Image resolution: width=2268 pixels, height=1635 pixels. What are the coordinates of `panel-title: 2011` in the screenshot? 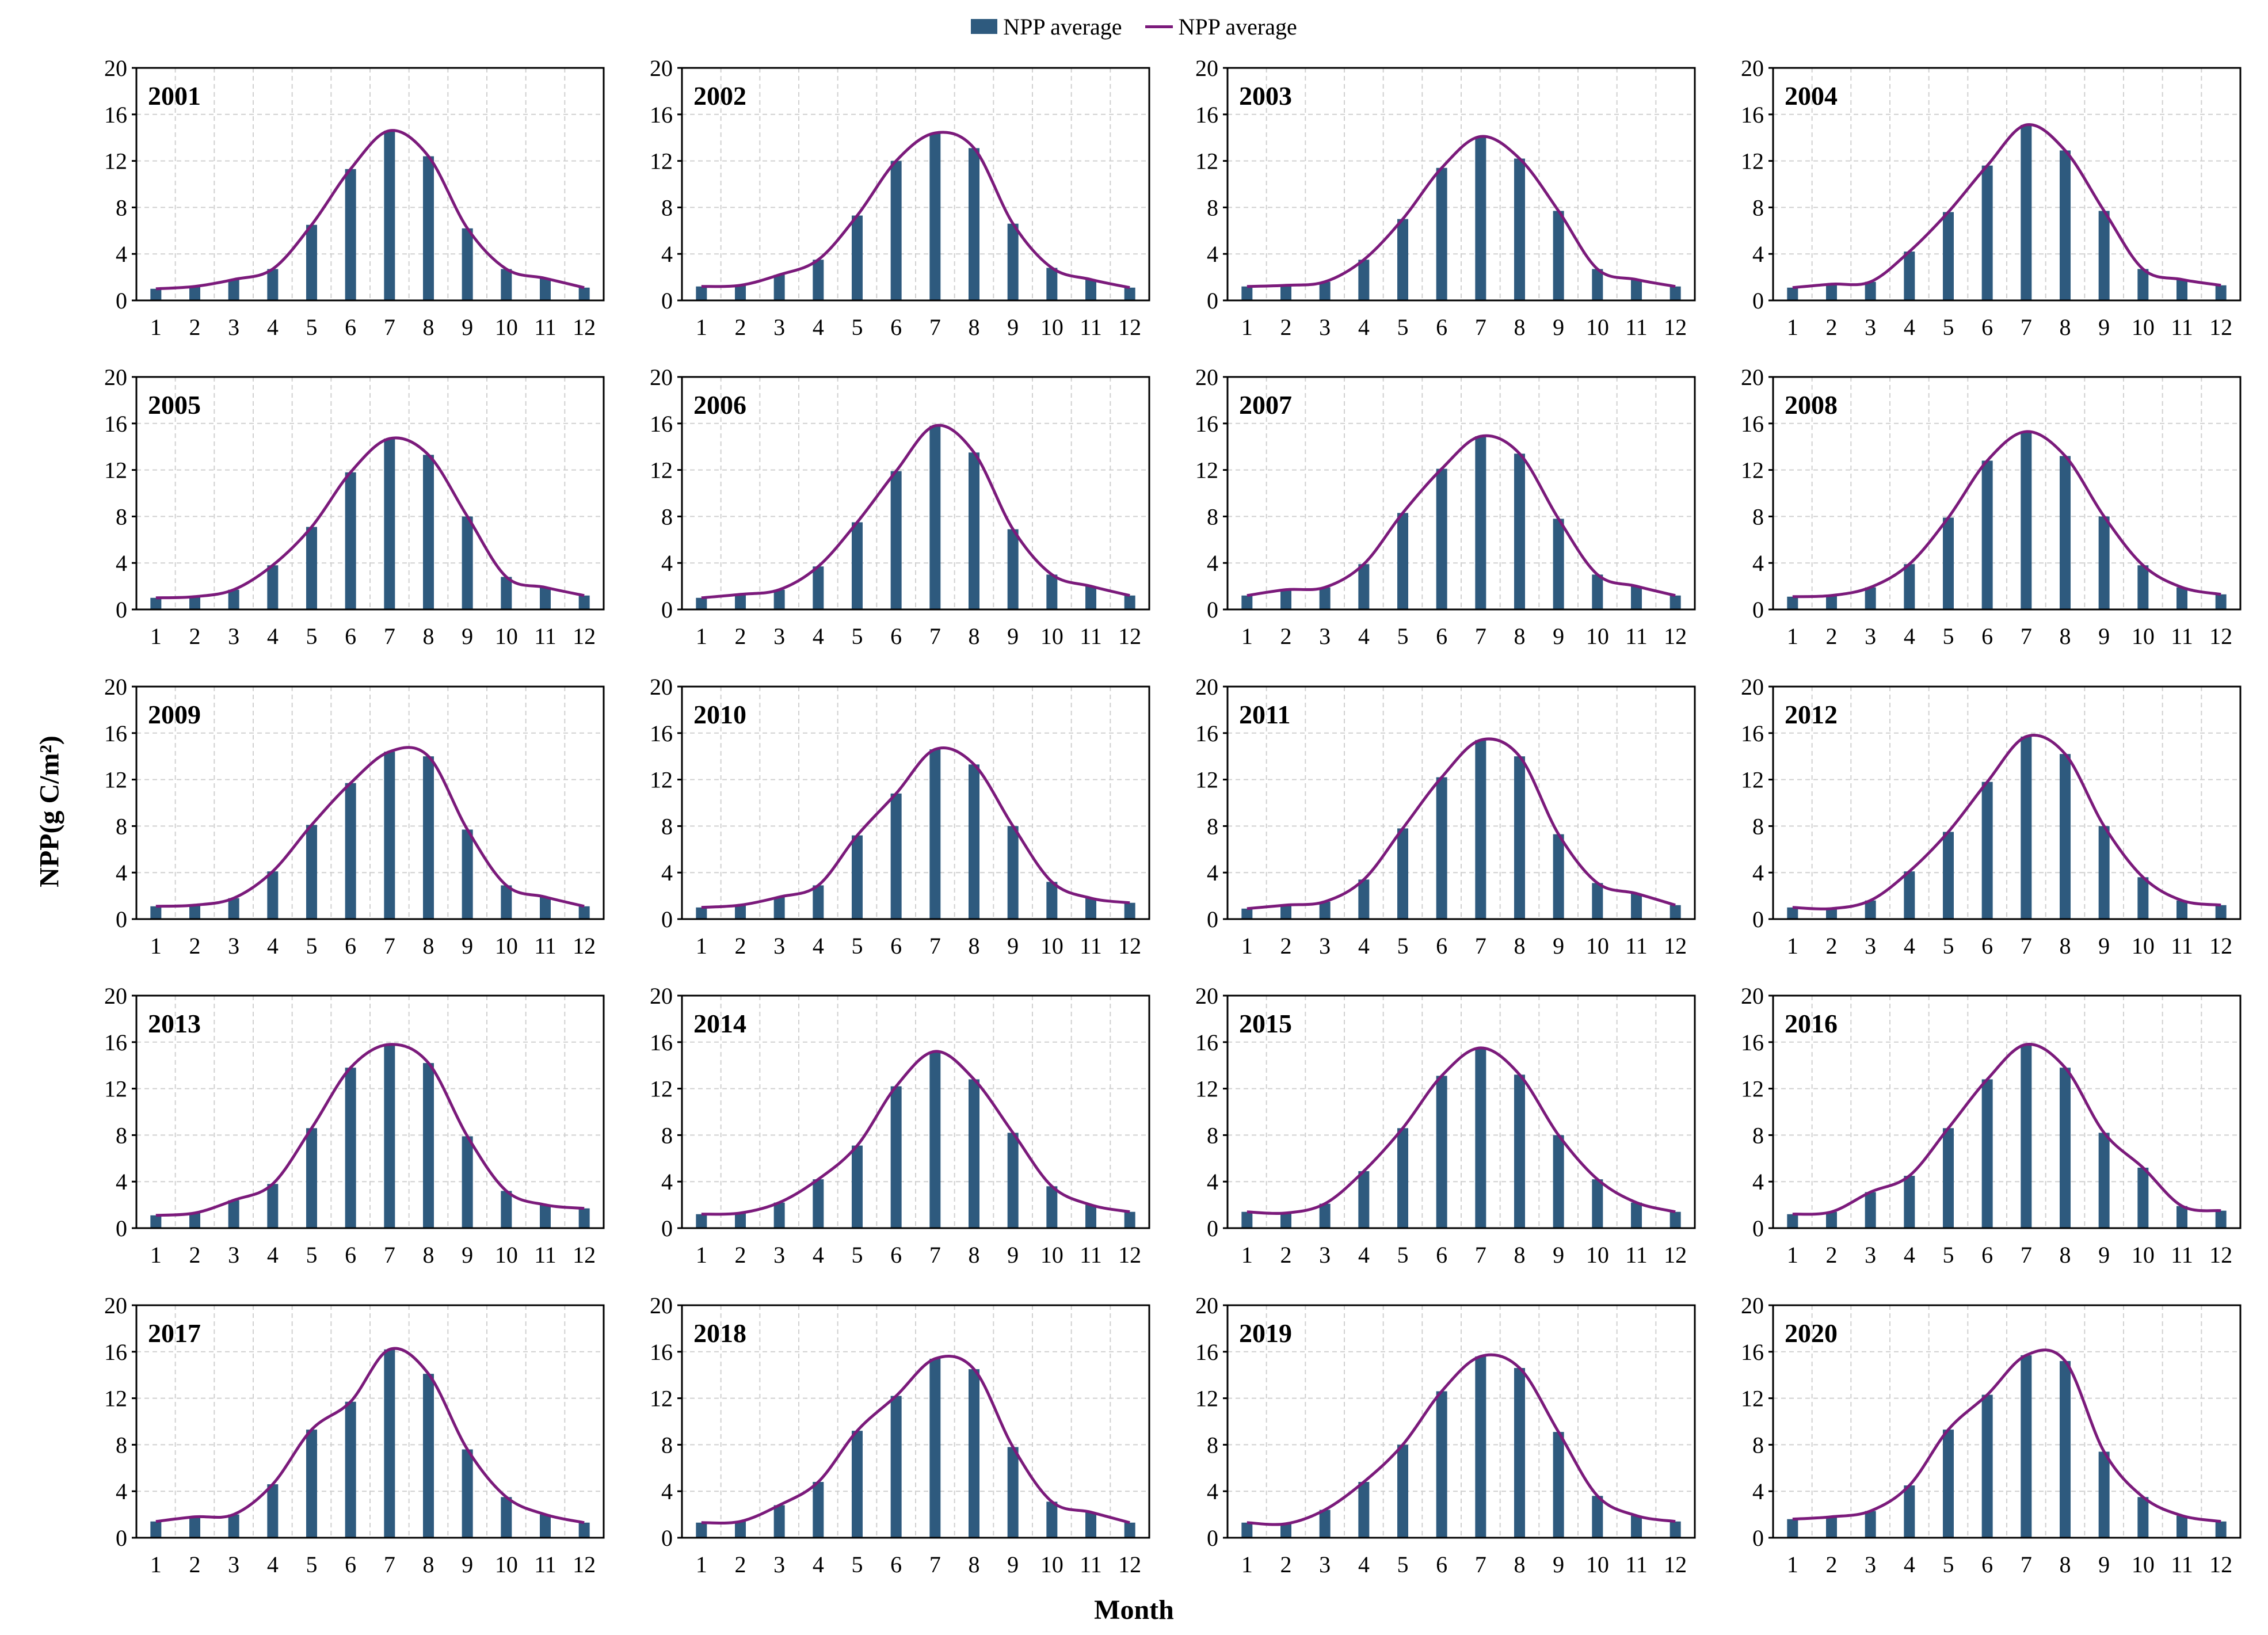 It's located at (1264, 714).